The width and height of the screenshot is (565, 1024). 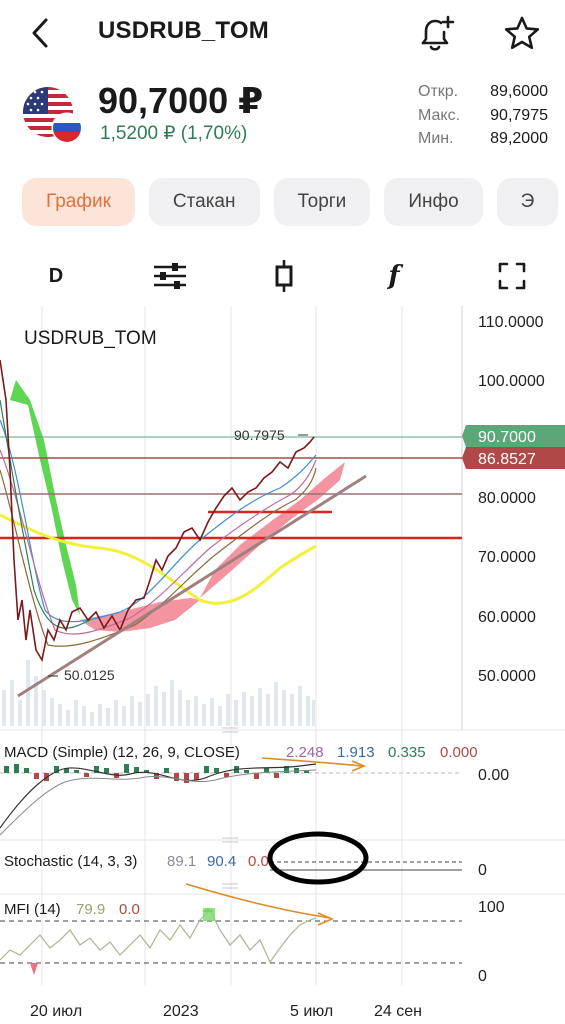 I want to click on last-price: 90,7000 ₽, so click(x=181, y=100).